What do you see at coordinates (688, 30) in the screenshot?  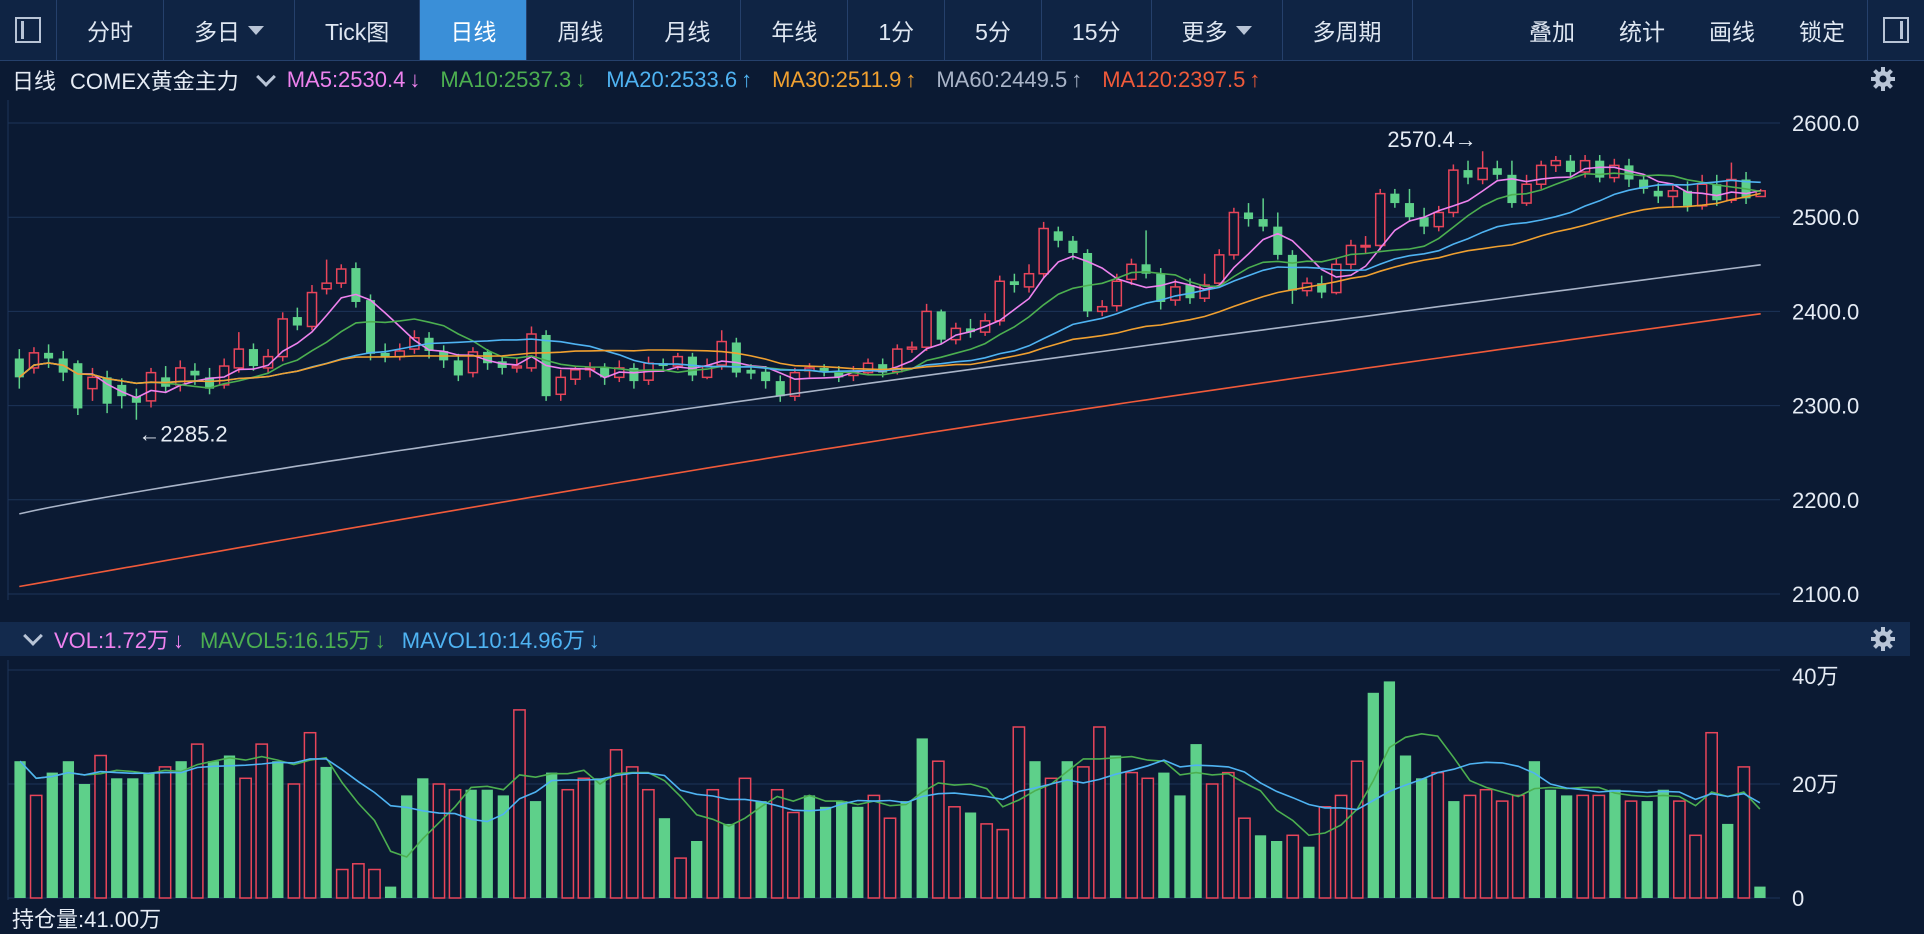 I see `tab-5: 月线` at bounding box center [688, 30].